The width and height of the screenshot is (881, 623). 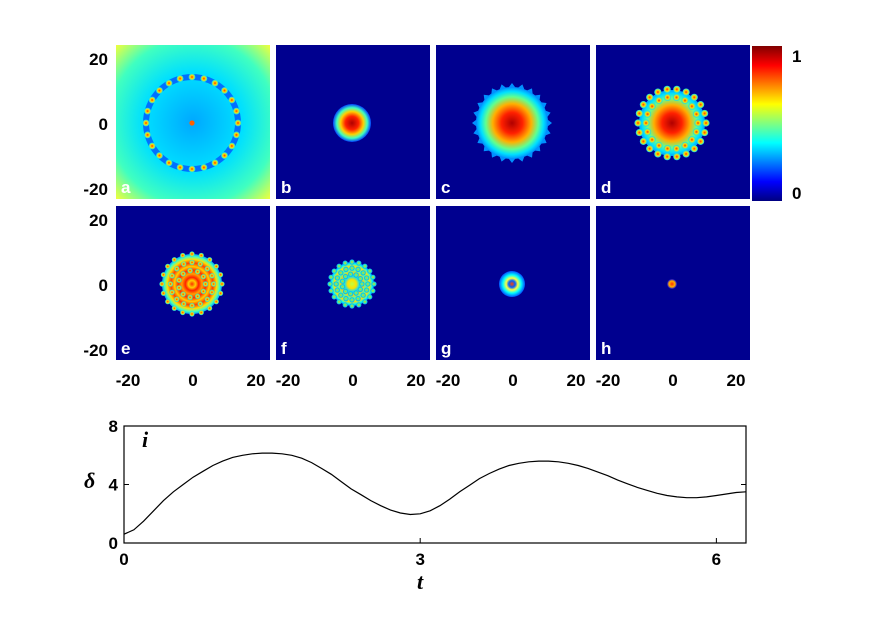 I want to click on panel-label-h: h, so click(x=606, y=348).